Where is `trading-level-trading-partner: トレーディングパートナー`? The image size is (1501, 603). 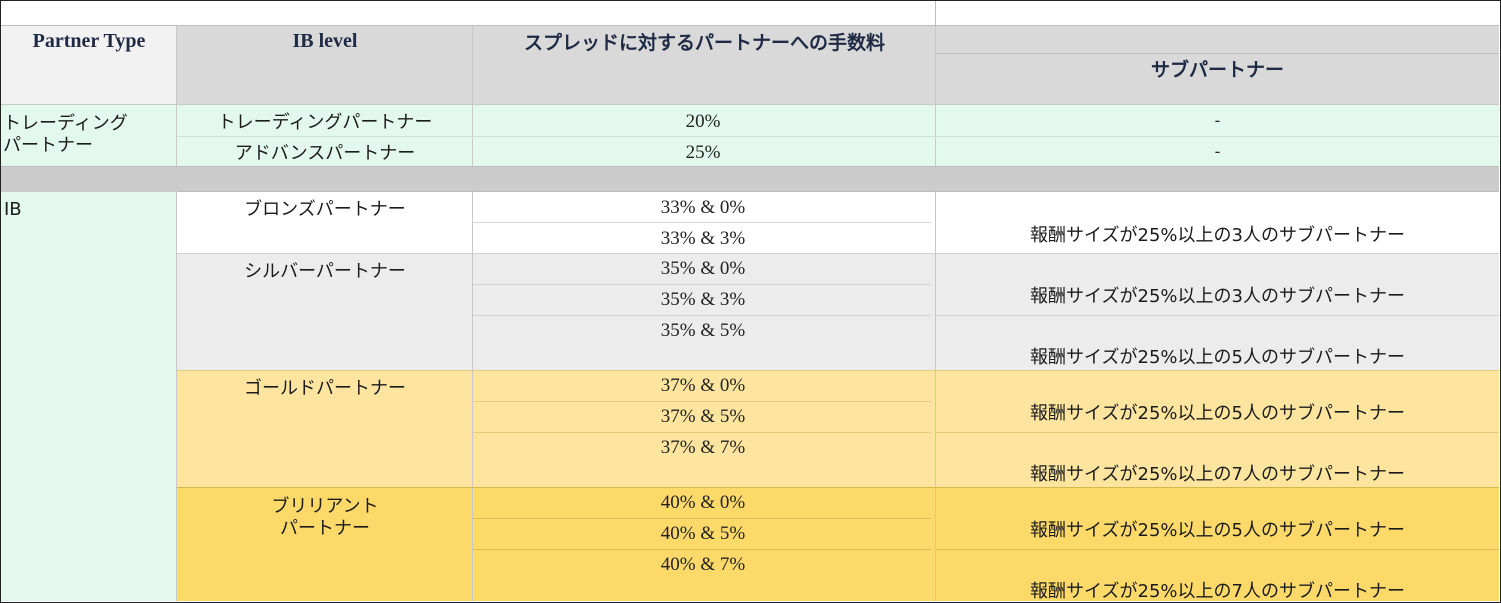
trading-level-trading-partner: トレーディングパートナー is located at coordinates (325, 122).